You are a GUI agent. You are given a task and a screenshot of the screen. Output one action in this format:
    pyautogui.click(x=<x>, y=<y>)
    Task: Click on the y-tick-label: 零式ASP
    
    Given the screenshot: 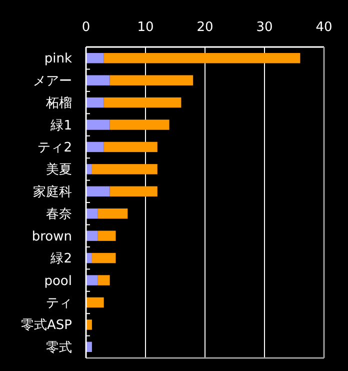 What is the action you would take?
    pyautogui.click(x=46, y=326)
    